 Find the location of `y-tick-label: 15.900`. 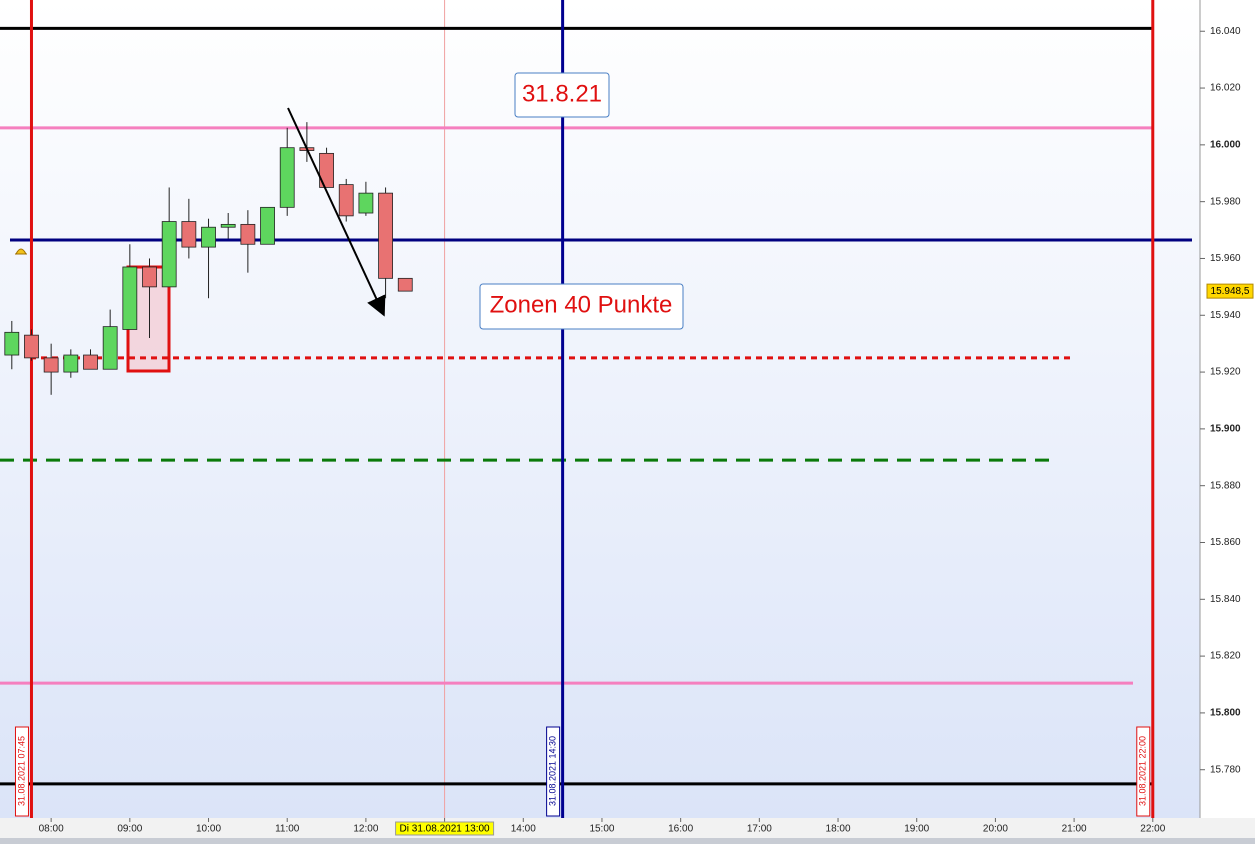

y-tick-label: 15.900 is located at coordinates (1225, 429).